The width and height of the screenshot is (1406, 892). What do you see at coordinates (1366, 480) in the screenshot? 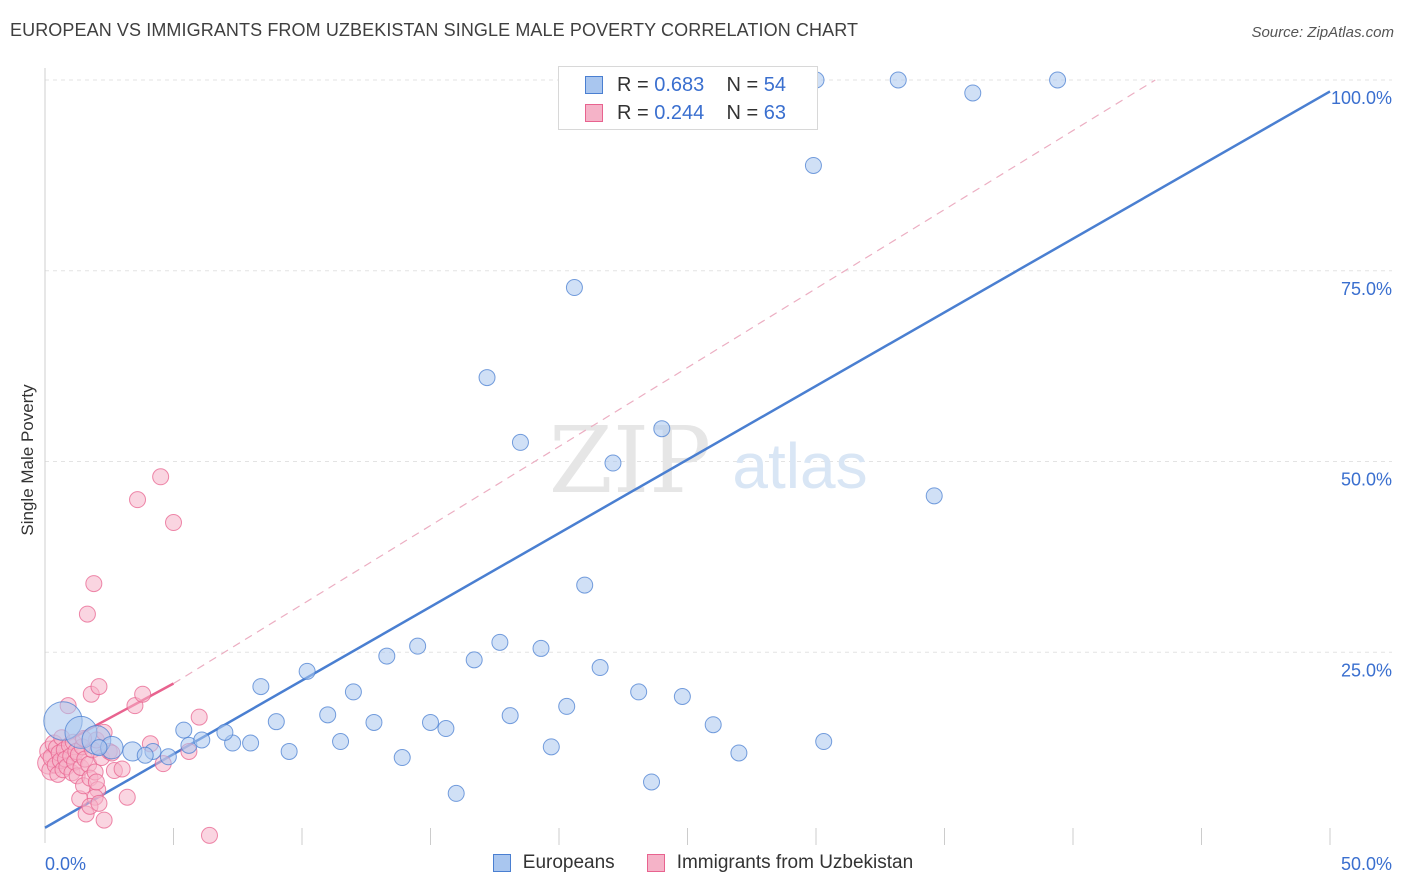
I see `y-tick-label: 50.0%` at bounding box center [1366, 480].